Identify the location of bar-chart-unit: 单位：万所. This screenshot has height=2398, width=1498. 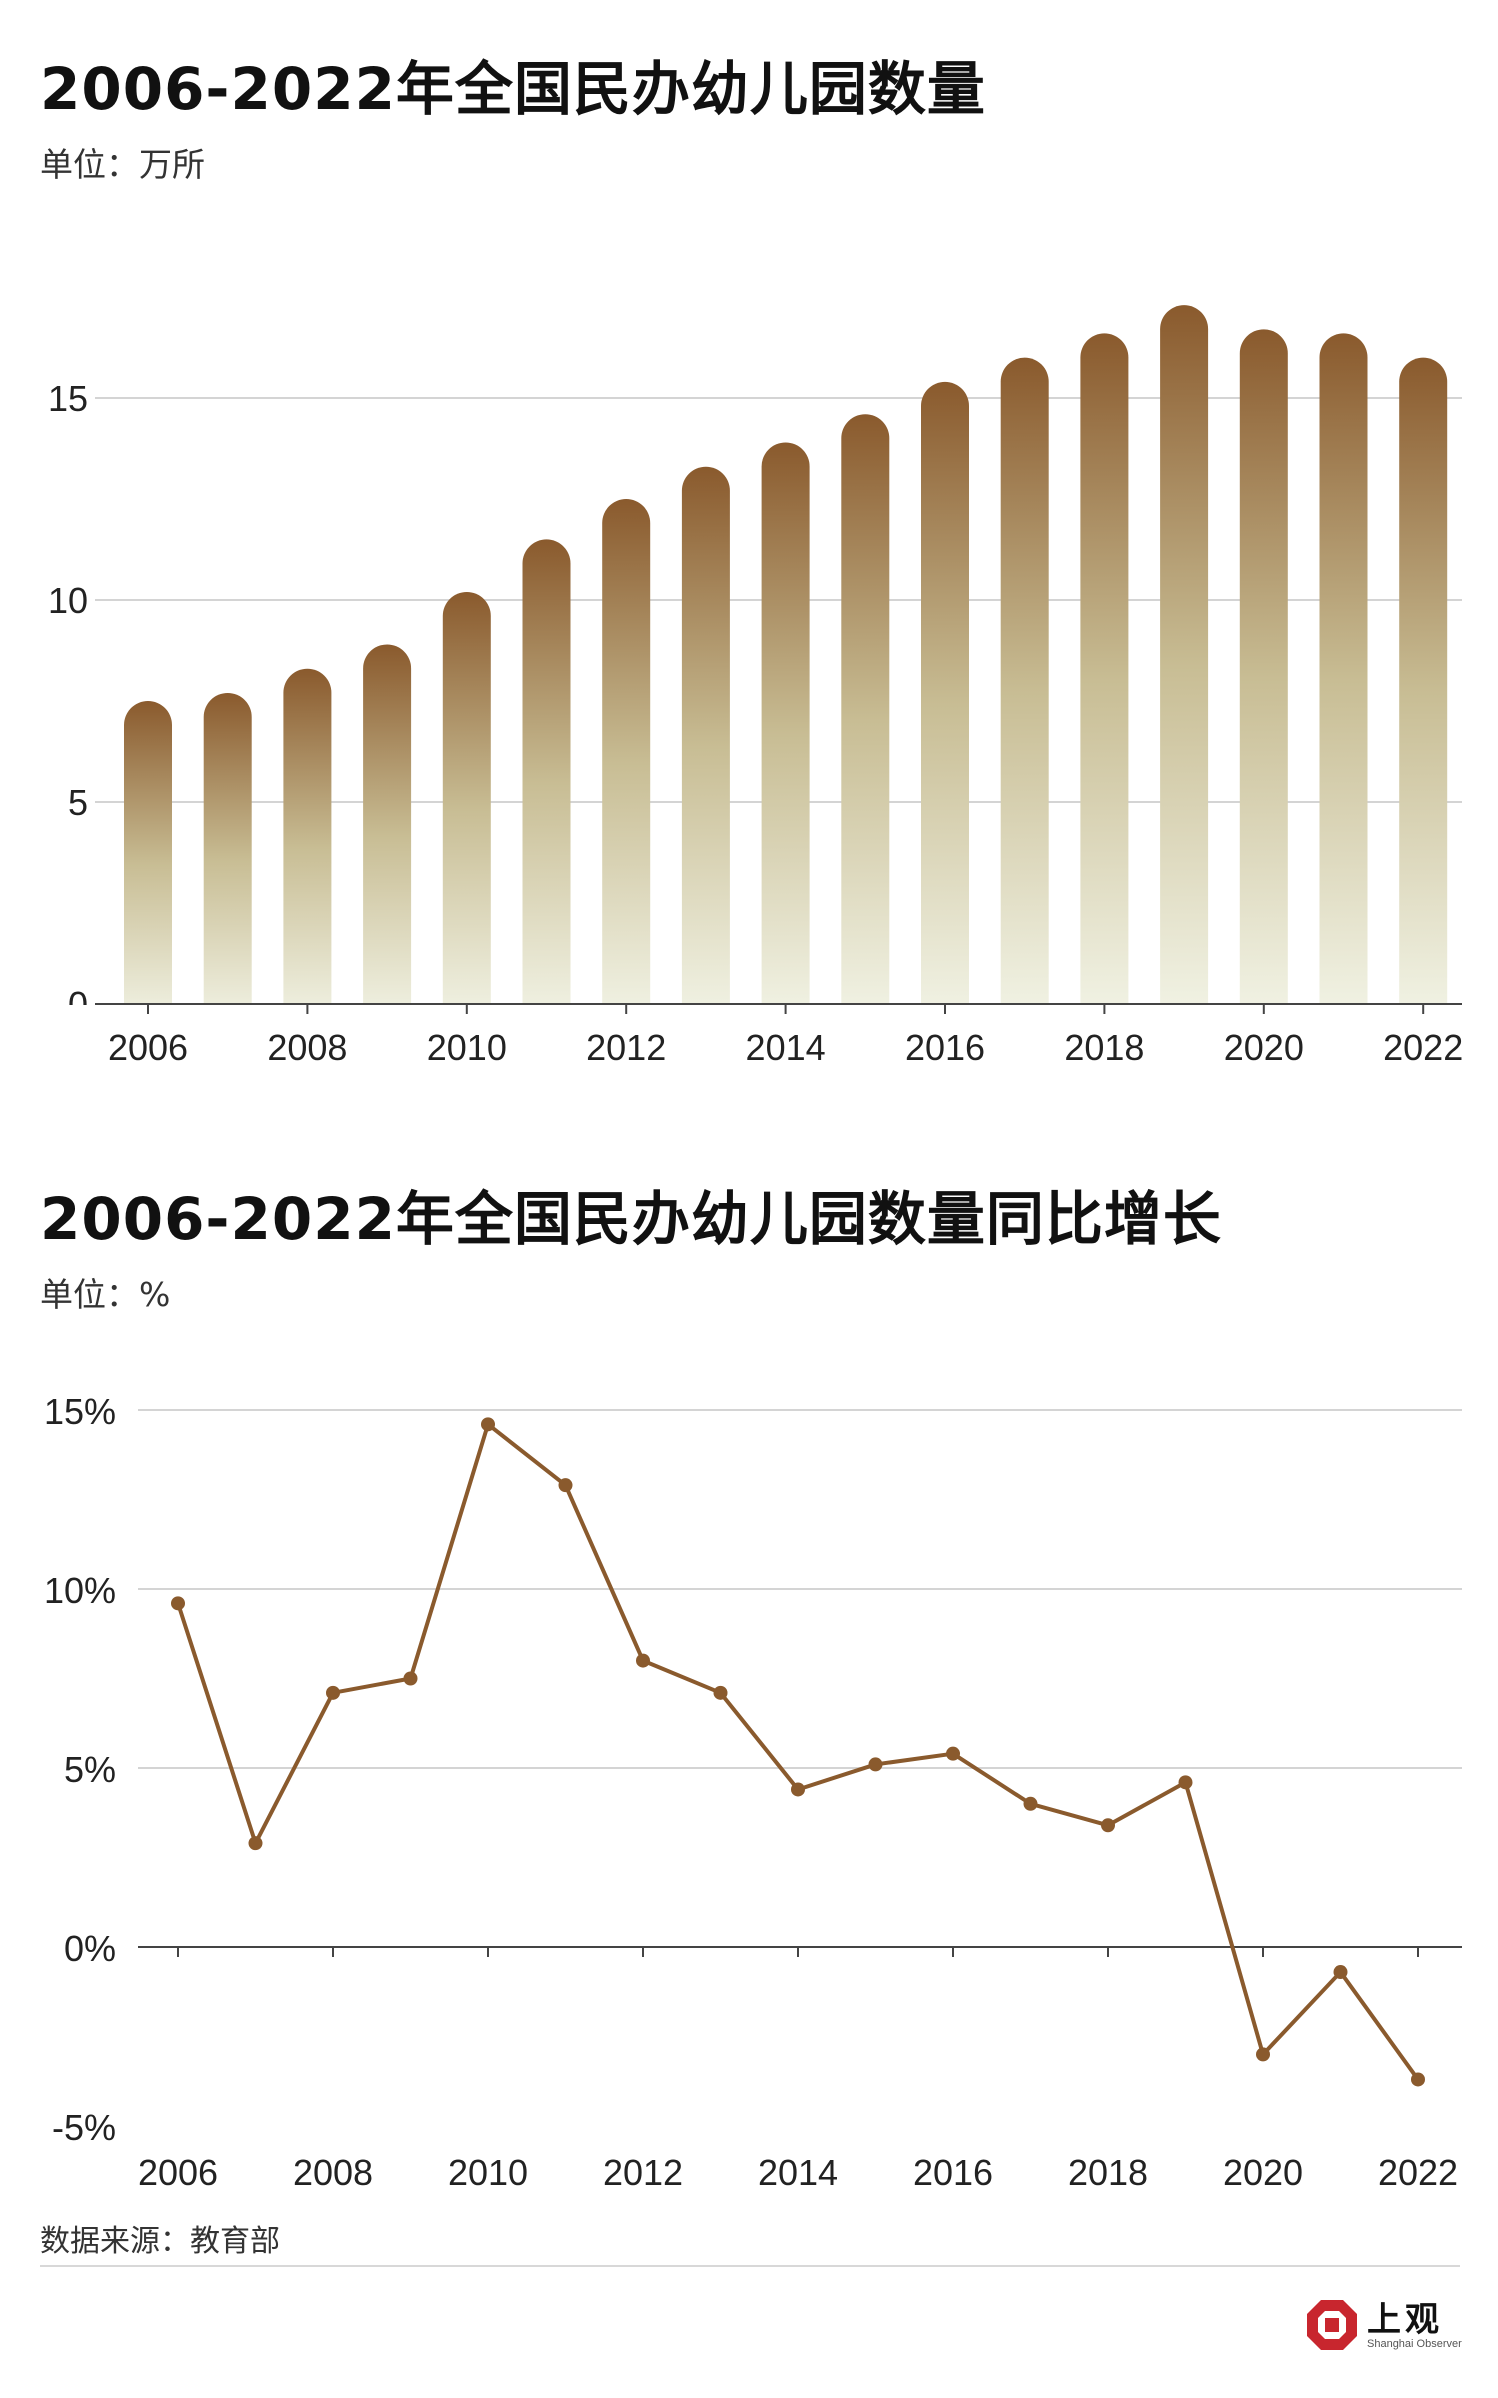
(122, 164).